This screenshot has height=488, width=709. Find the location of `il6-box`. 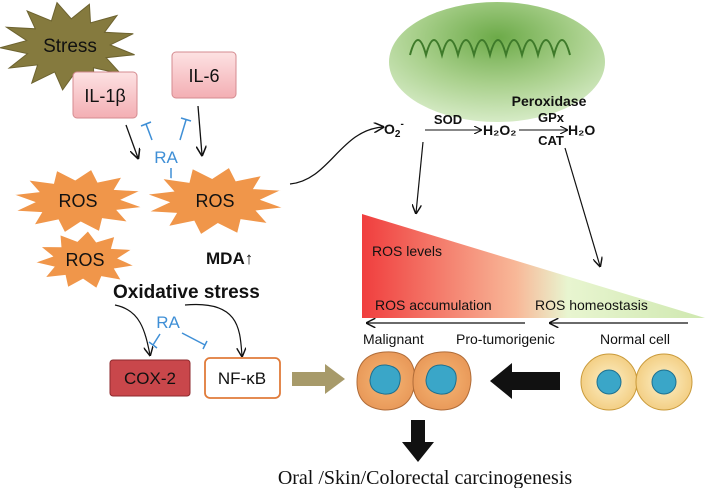

il6-box is located at coordinates (204, 75).